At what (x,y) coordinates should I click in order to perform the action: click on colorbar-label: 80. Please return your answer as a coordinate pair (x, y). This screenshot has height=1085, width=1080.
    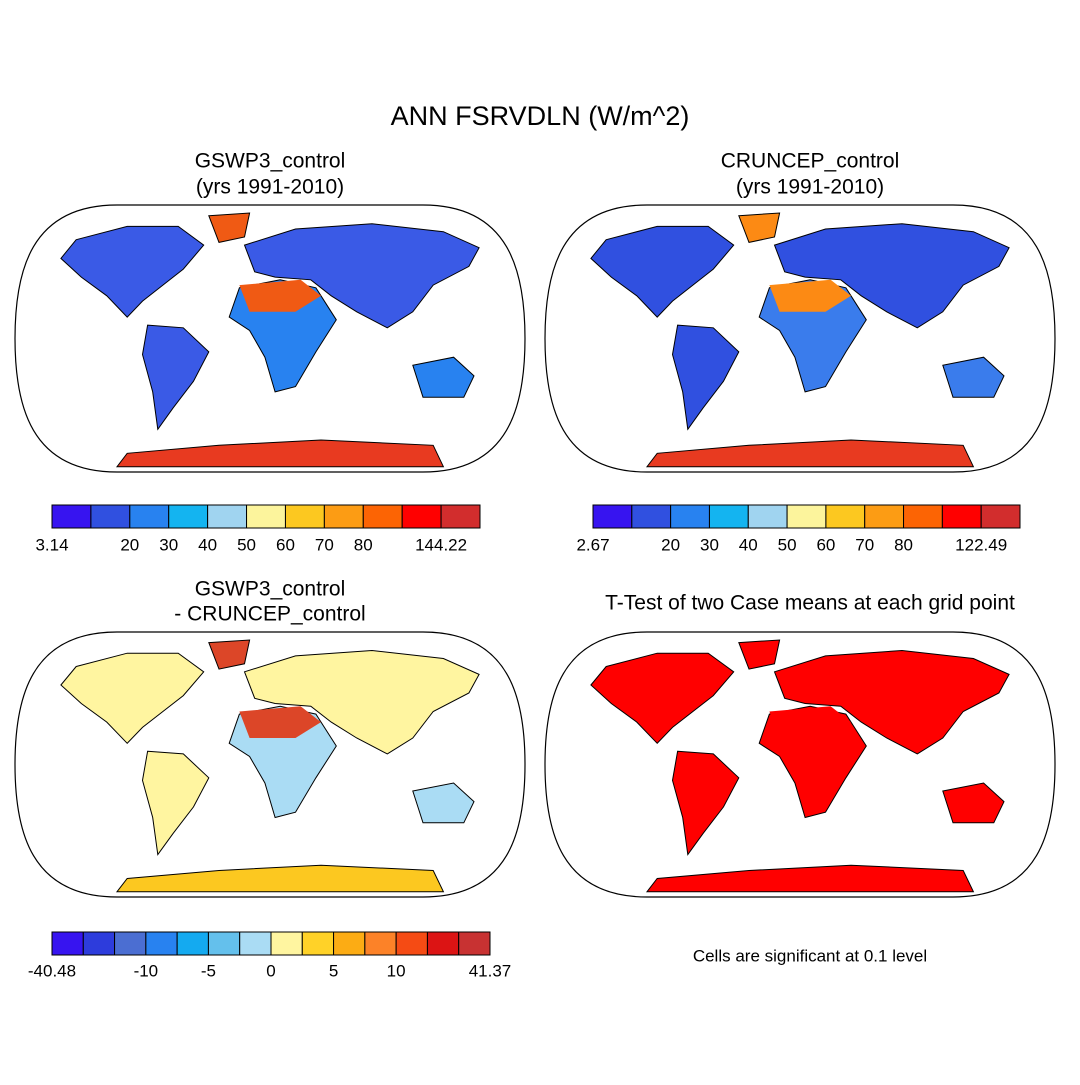
    Looking at the image, I should click on (363, 544).